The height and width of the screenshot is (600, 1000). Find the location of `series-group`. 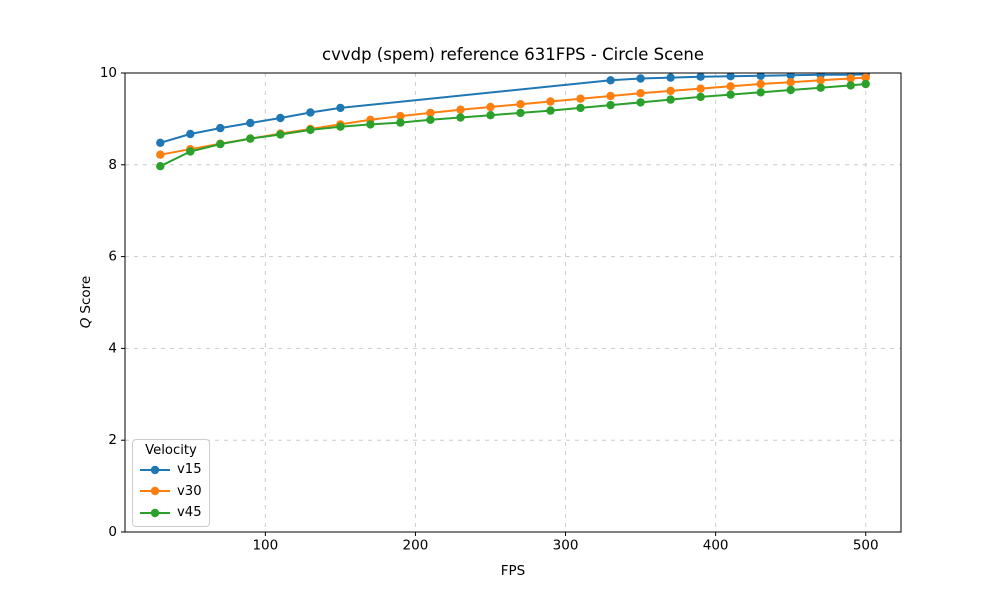

series-group is located at coordinates (513, 122).